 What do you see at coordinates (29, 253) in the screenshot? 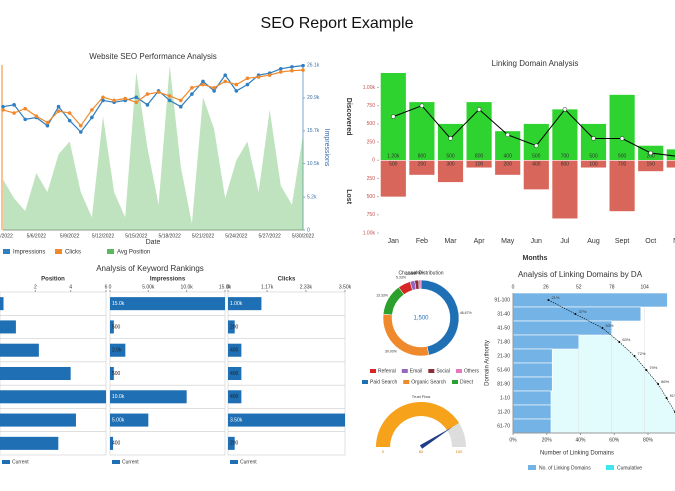
I see `legend-label: Impressions` at bounding box center [29, 253].